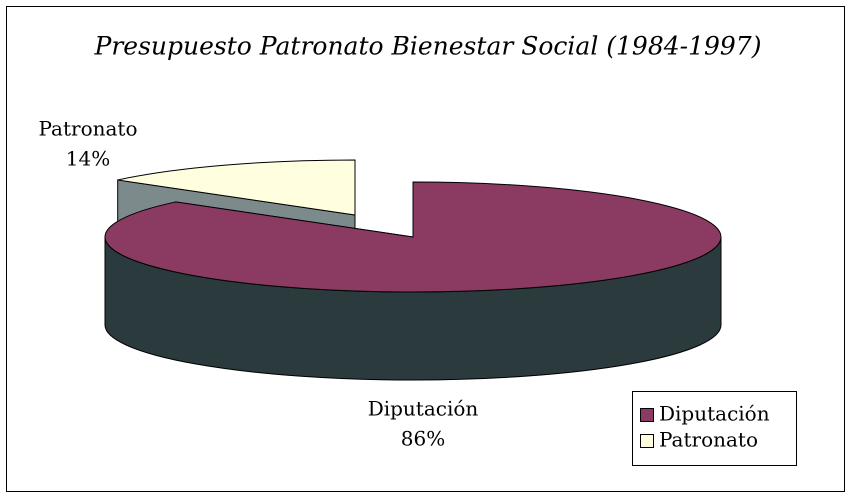 The height and width of the screenshot is (498, 851). I want to click on legend-label: Diputación, so click(714, 414).